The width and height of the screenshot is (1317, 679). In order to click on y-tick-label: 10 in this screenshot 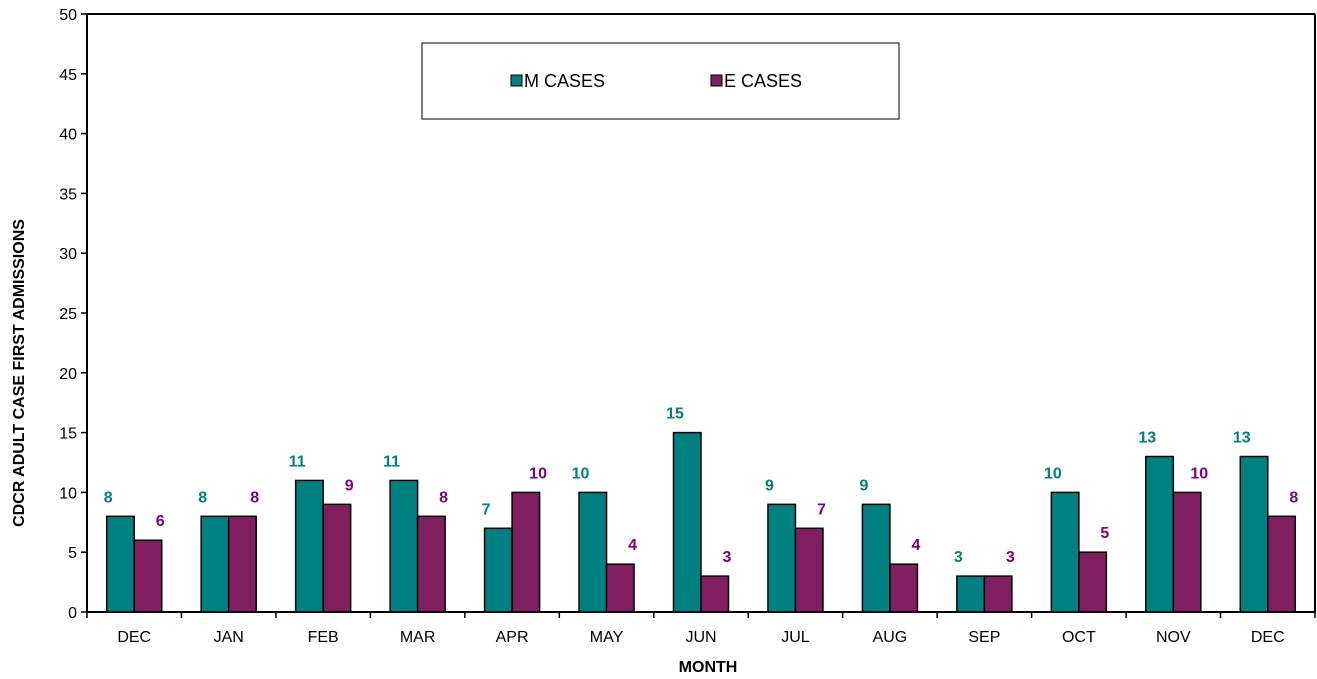, I will do `click(68, 493)`.